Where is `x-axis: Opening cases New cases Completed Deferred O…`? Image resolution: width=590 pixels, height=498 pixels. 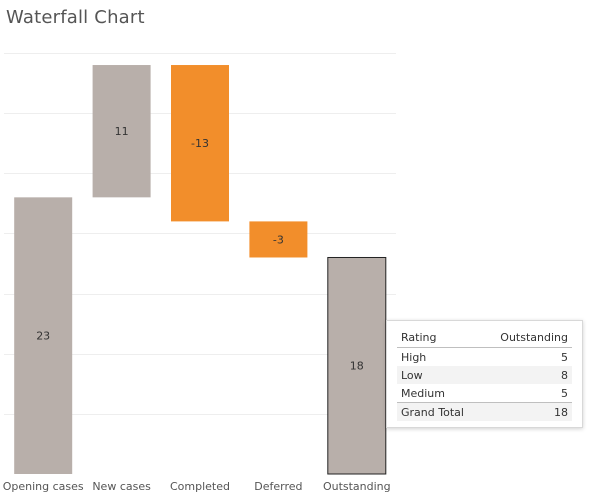 x-axis: Opening cases New cases Completed Deferred O… is located at coordinates (197, 486).